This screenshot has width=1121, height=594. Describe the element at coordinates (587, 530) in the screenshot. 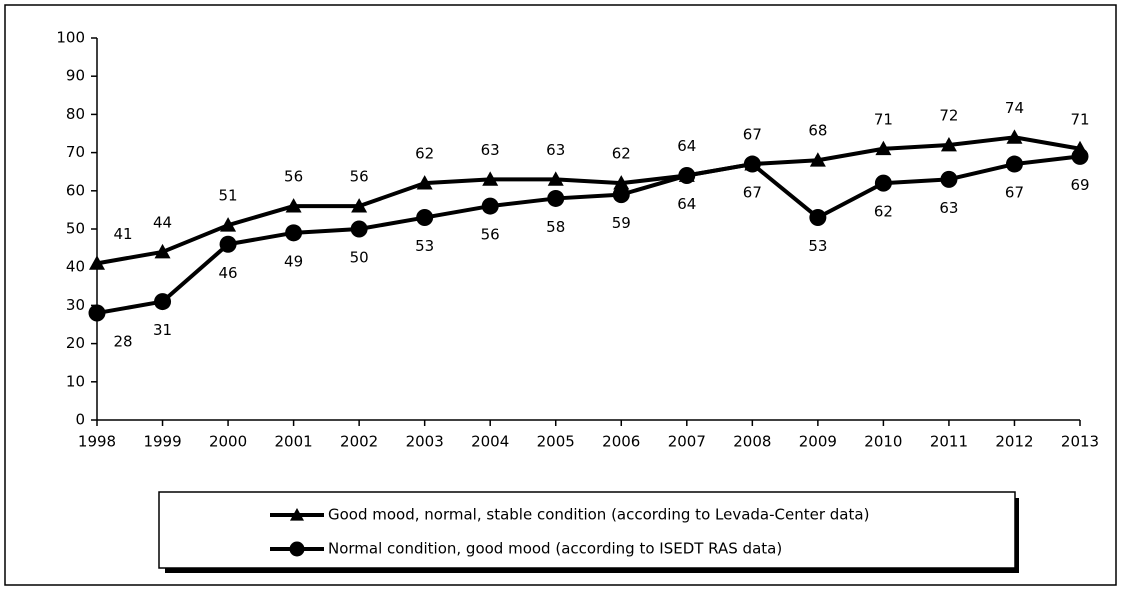

I see `legend-box` at that location.